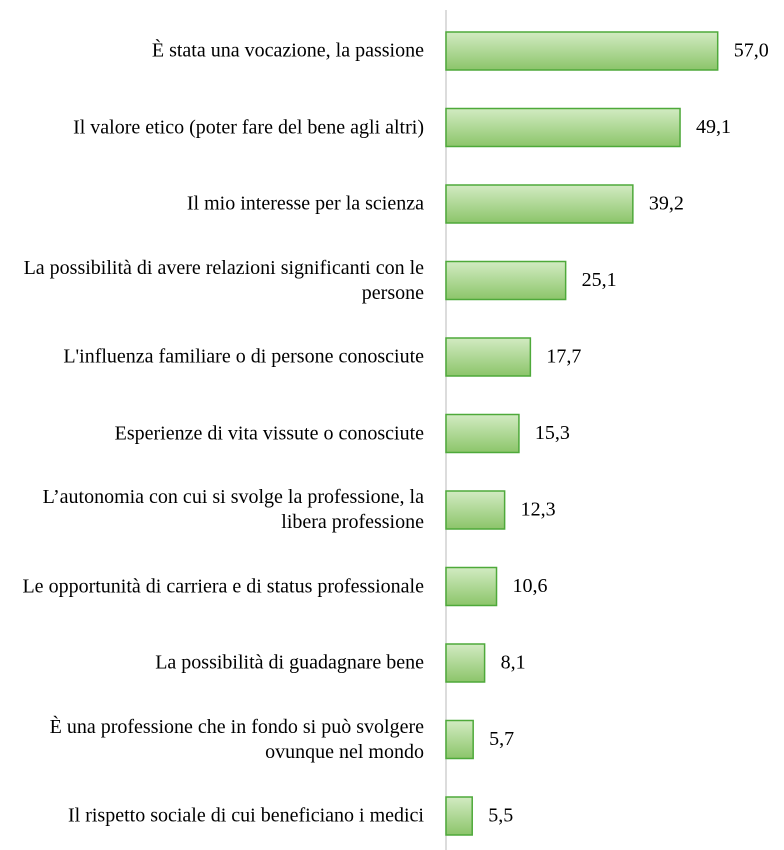 This screenshot has width=784, height=850. I want to click on category-label: Esperienze di vita vissute o conosciute, so click(269, 433).